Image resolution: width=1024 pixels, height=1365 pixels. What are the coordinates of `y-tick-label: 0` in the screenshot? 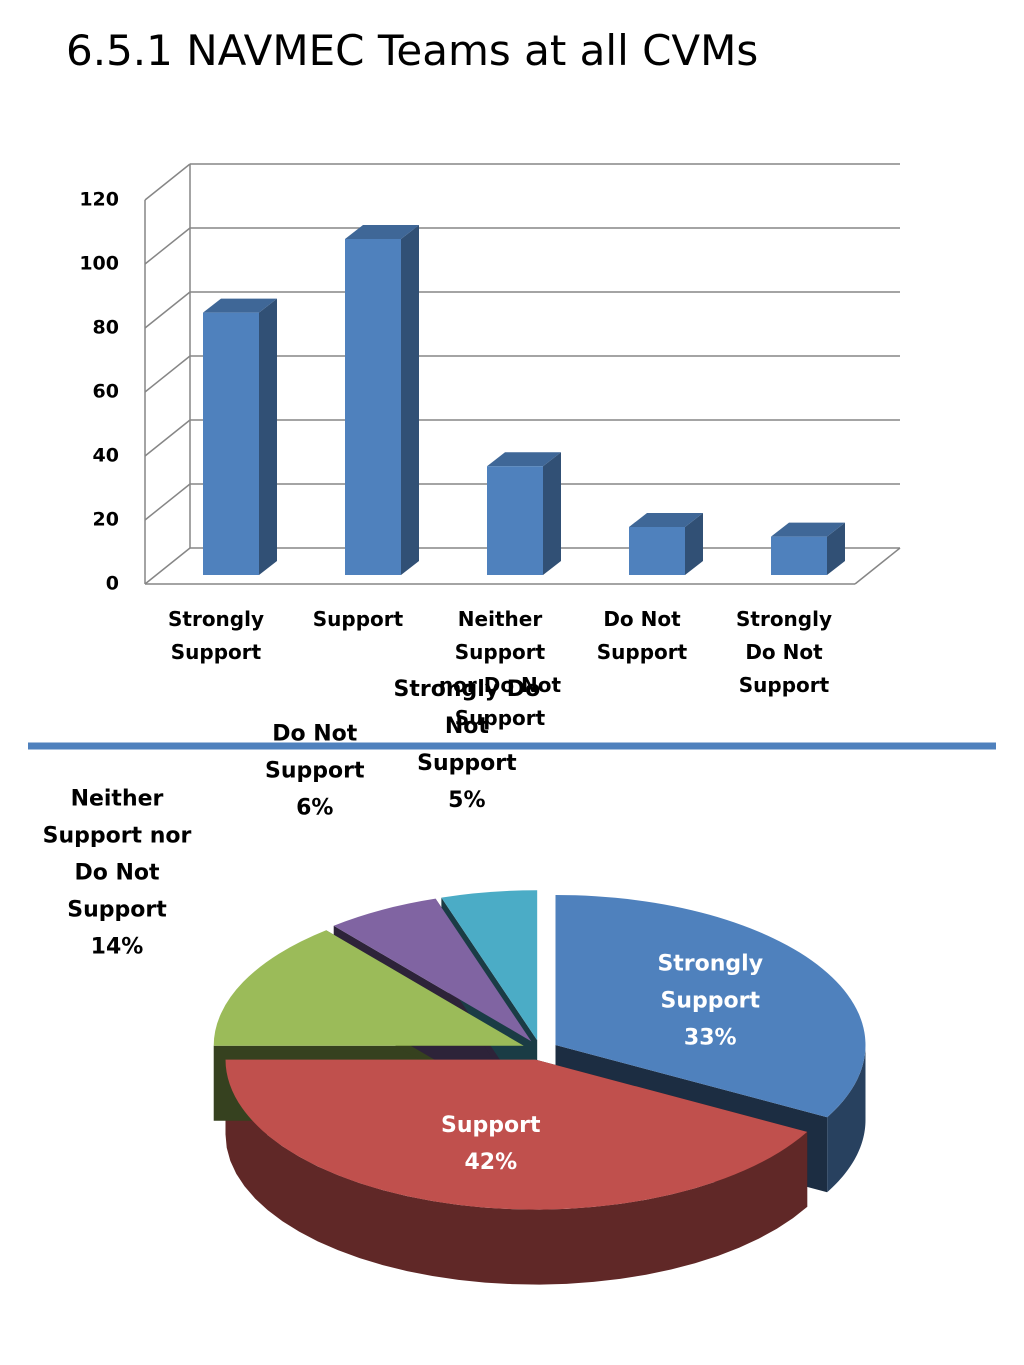 It's located at (112, 584).